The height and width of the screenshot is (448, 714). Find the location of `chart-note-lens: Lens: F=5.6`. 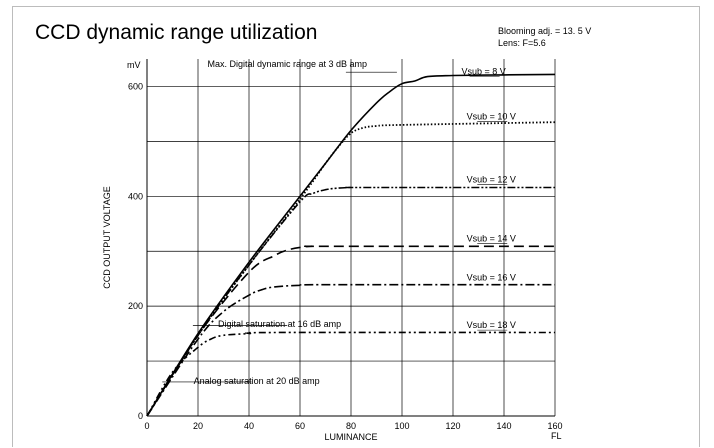

chart-note-lens: Lens: F=5.6 is located at coordinates (522, 43).